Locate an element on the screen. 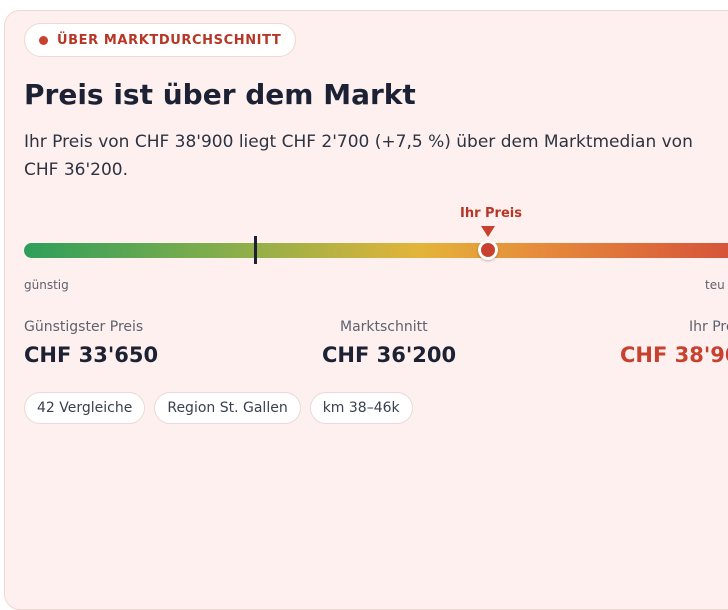 The width and height of the screenshot is (728, 610). page-title: Preis ist über dem Markt is located at coordinates (220, 94).